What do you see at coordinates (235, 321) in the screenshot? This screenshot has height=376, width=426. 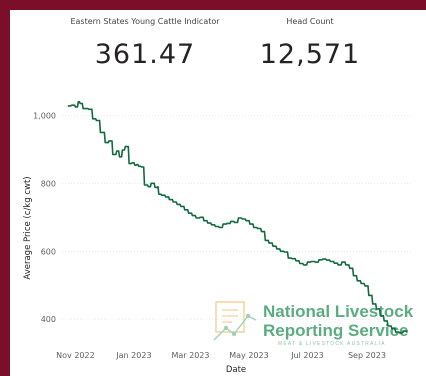 I see `nlrs-logo-icon` at bounding box center [235, 321].